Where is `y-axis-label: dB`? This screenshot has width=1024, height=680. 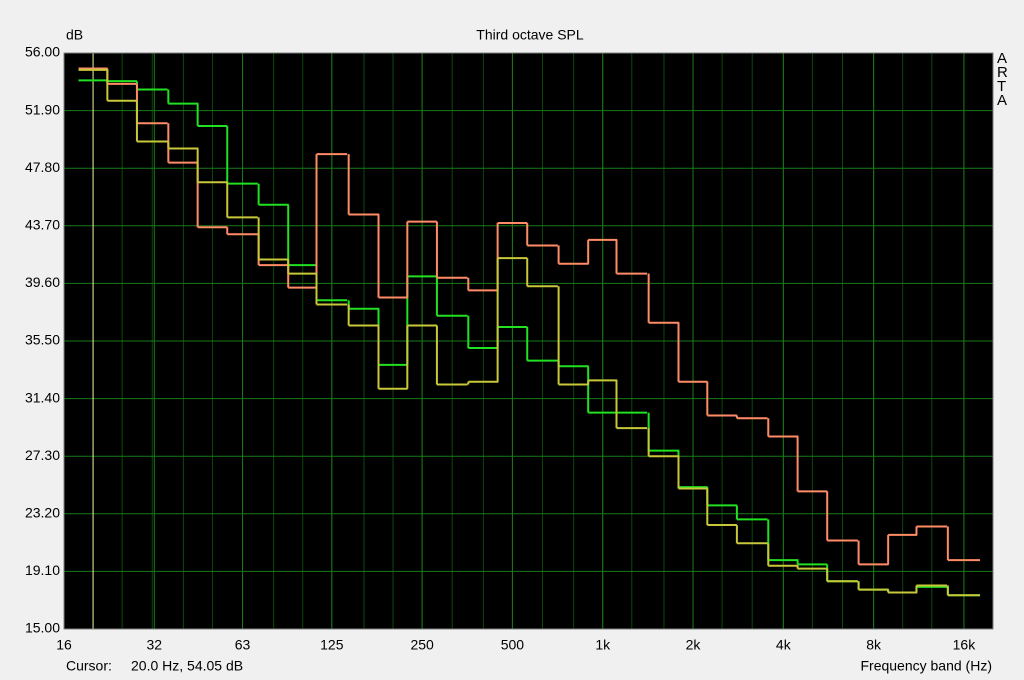 y-axis-label: dB is located at coordinates (74, 35).